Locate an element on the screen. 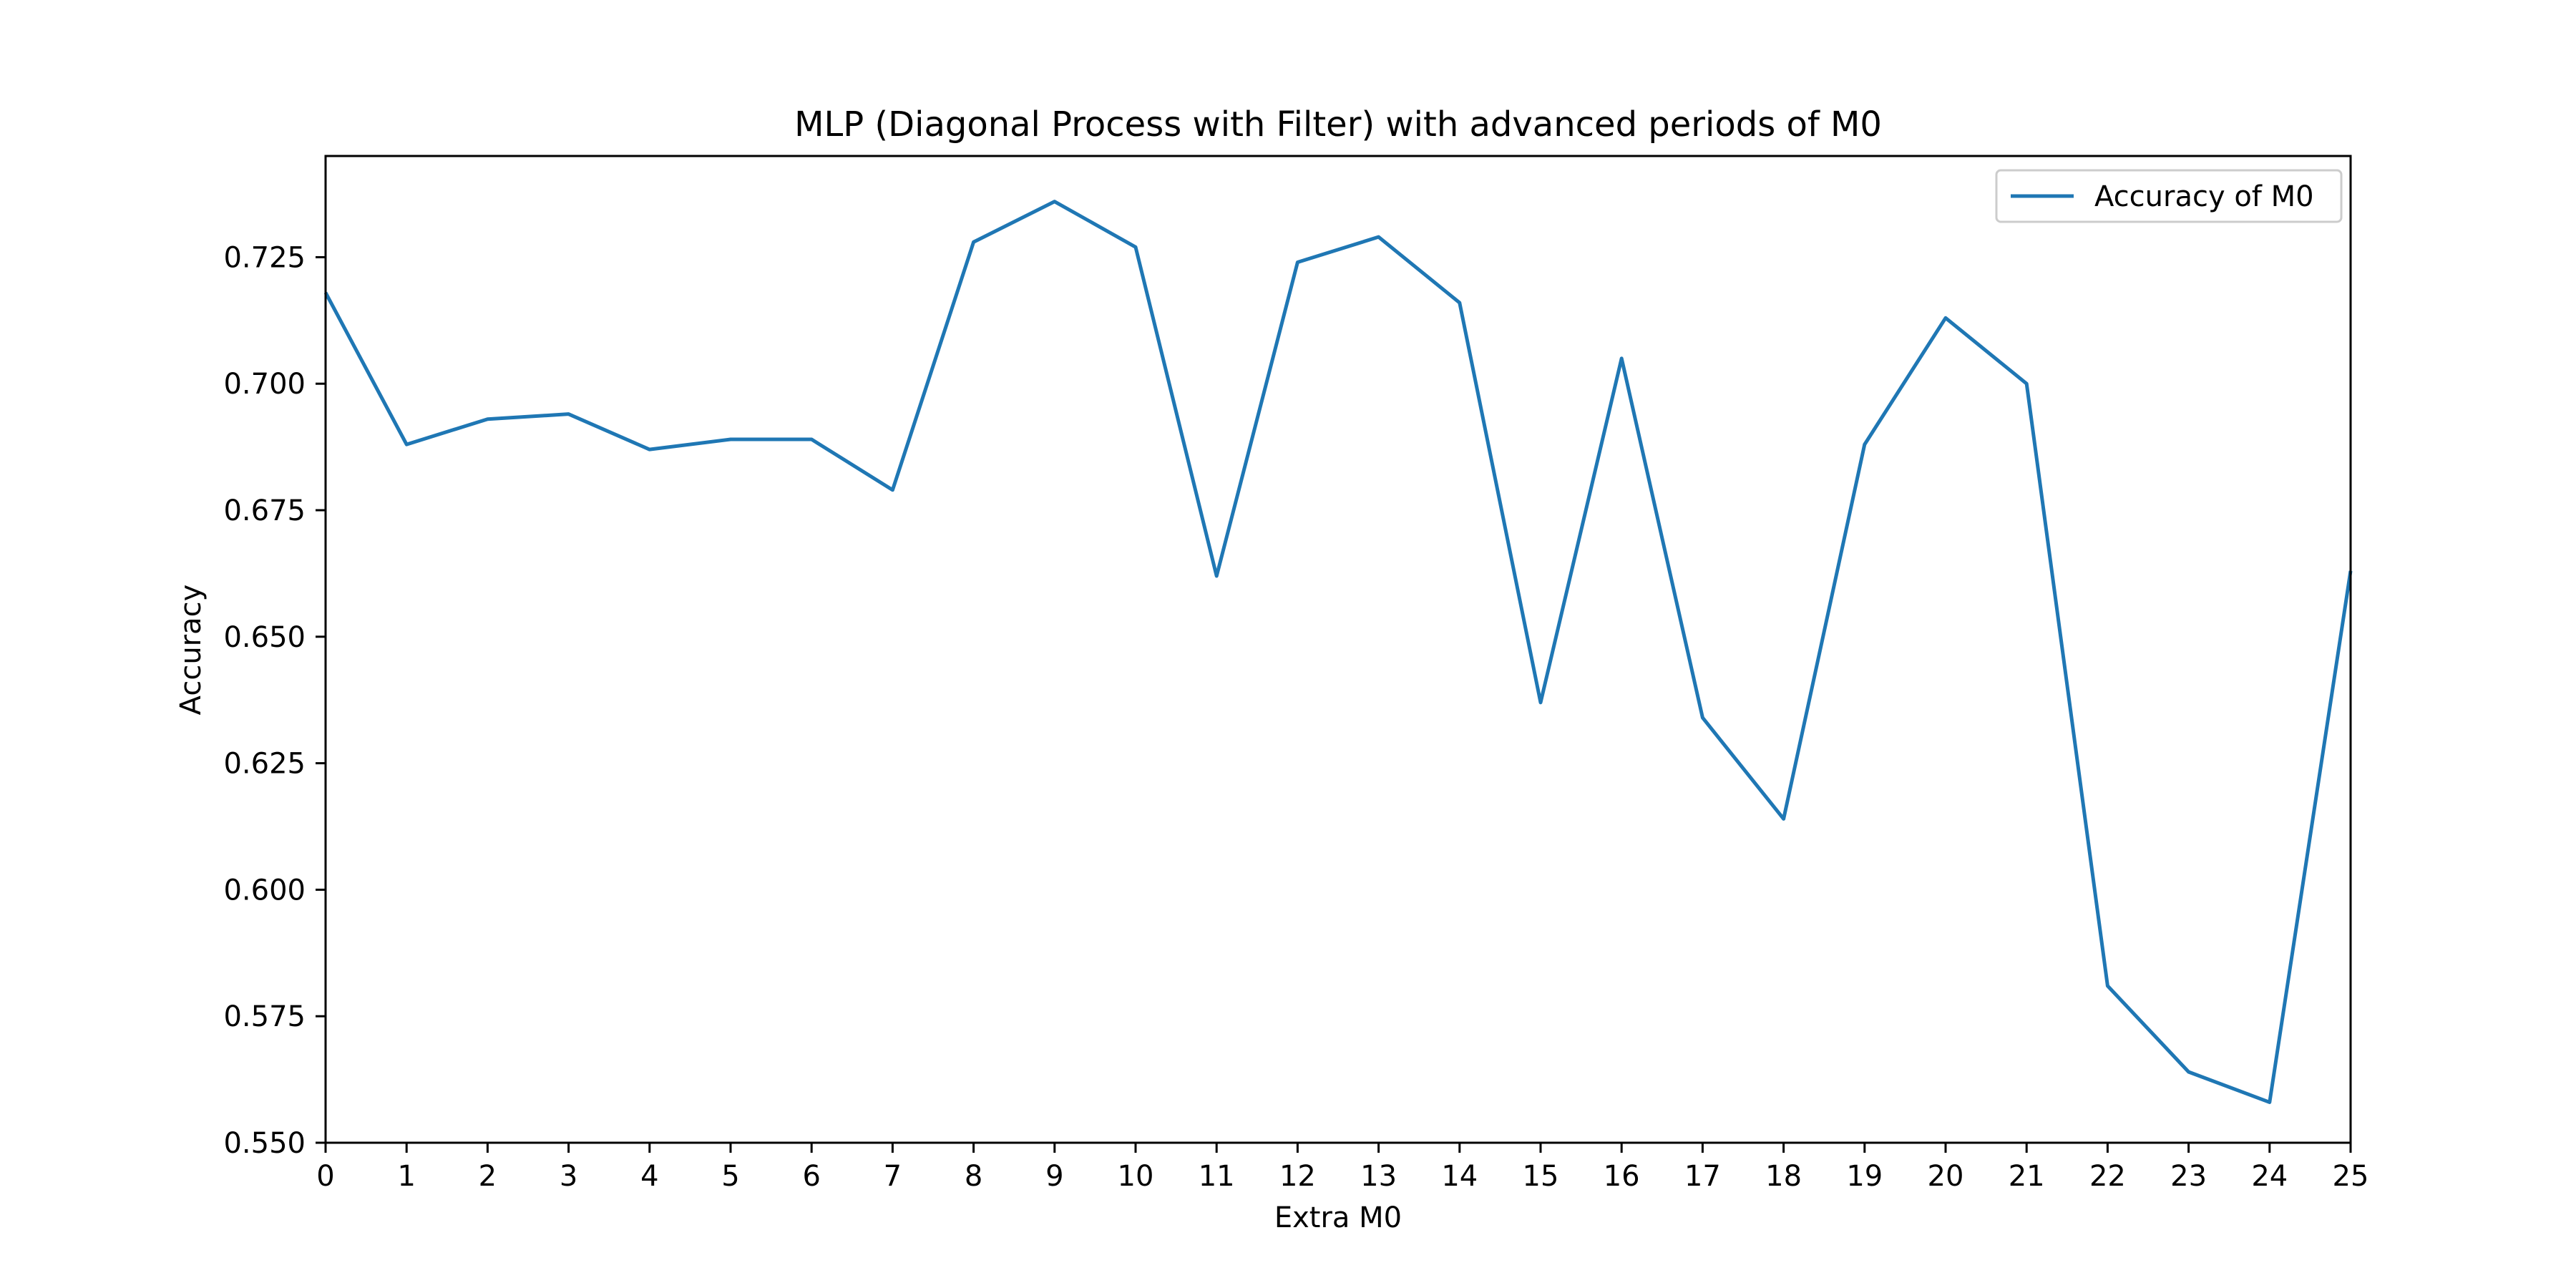 This screenshot has width=2576, height=1288. y-tick-label: 0.625 is located at coordinates (264, 764).